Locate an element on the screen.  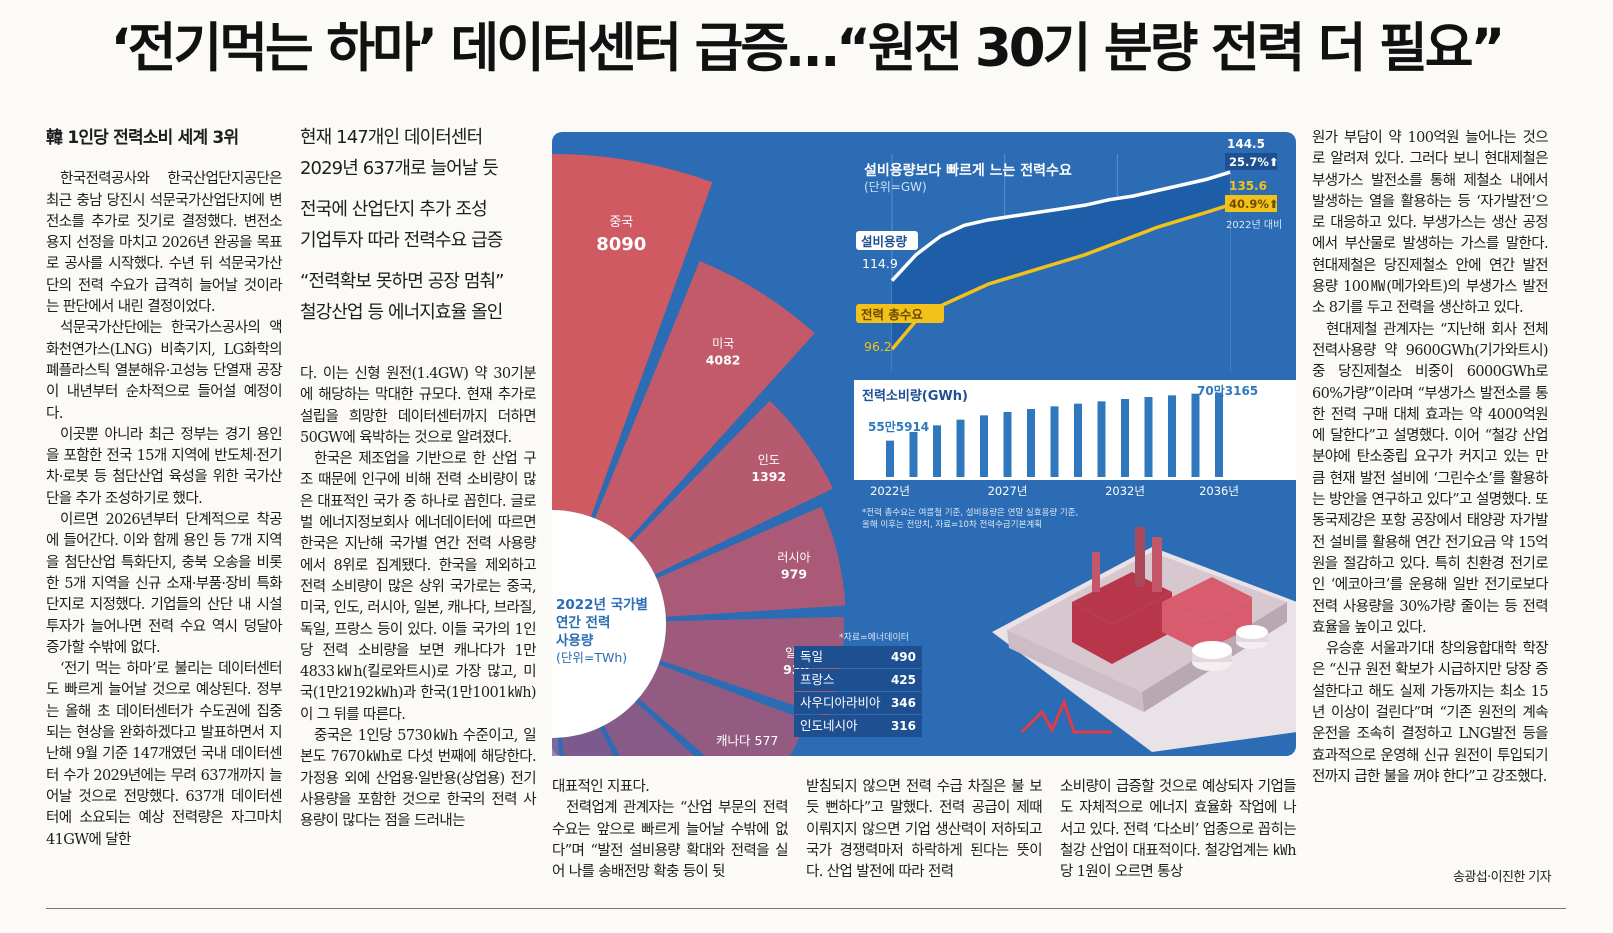
fan-value: 979 is located at coordinates (794, 574).